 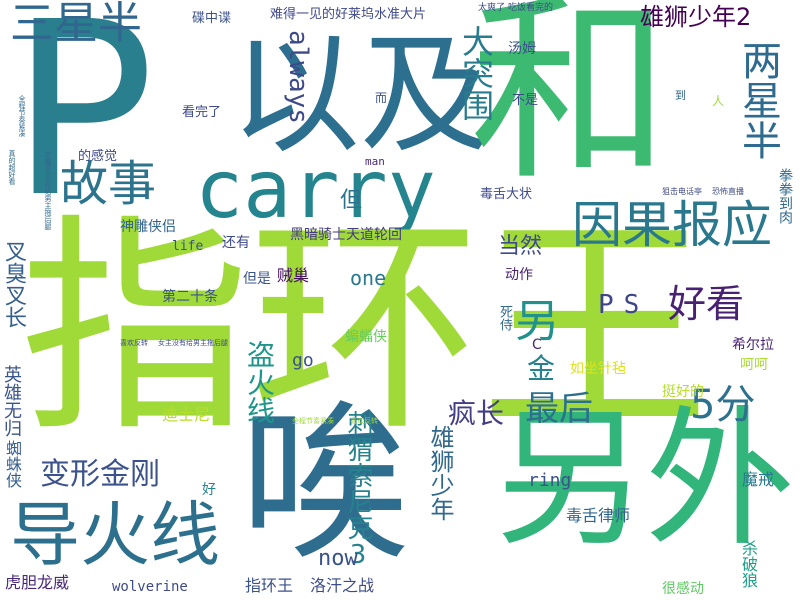 What do you see at coordinates (541, 368) in the screenshot?
I see `word-jin: 金` at bounding box center [541, 368].